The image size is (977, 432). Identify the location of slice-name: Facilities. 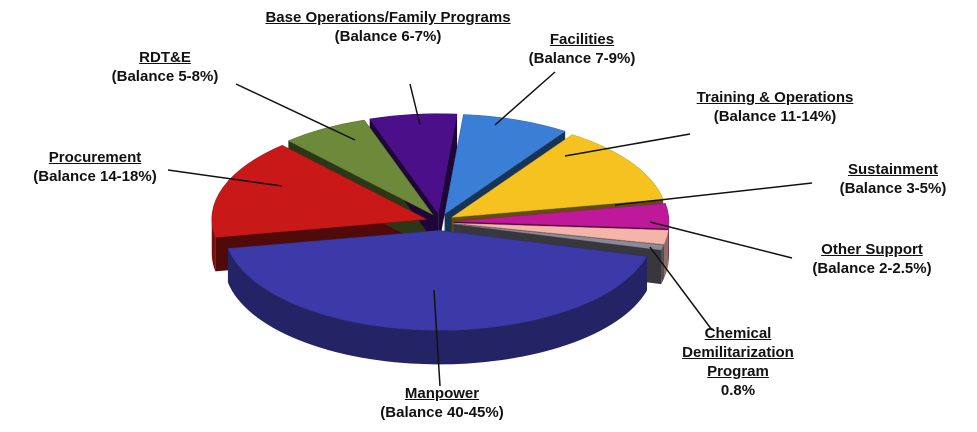
(582, 39).